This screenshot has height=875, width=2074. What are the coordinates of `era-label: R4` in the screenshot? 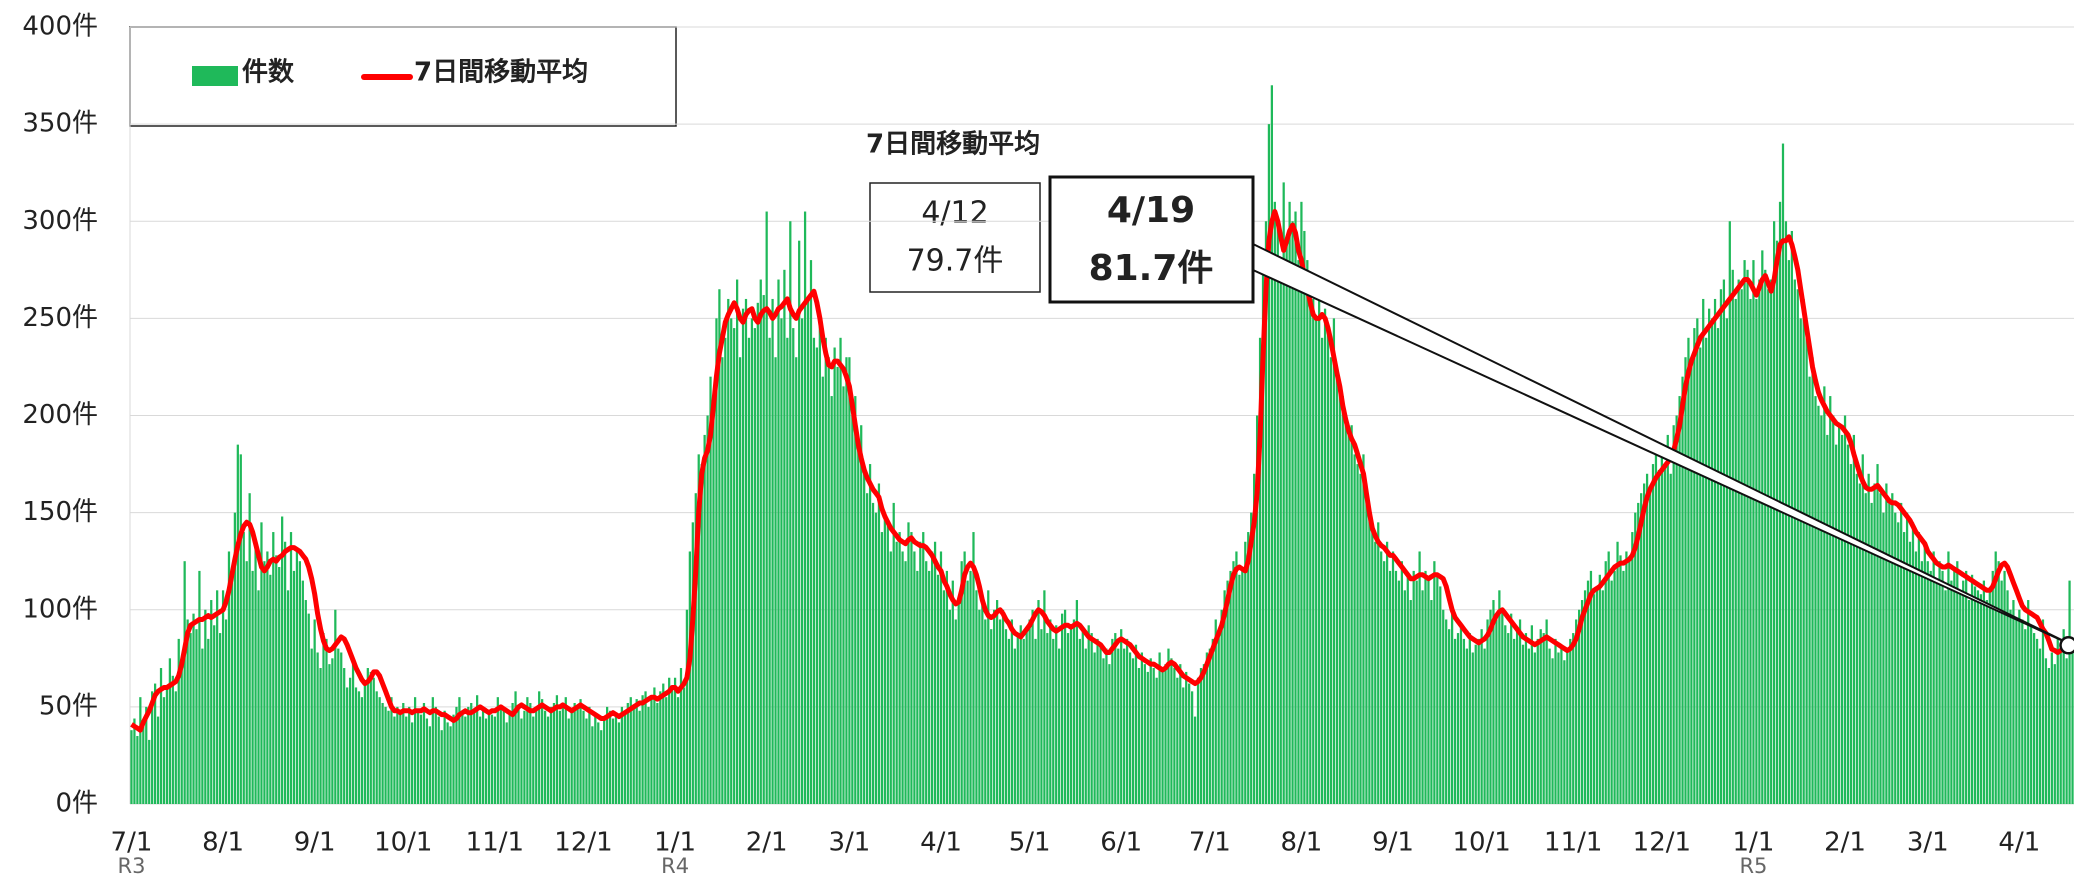 It's located at (675, 864).